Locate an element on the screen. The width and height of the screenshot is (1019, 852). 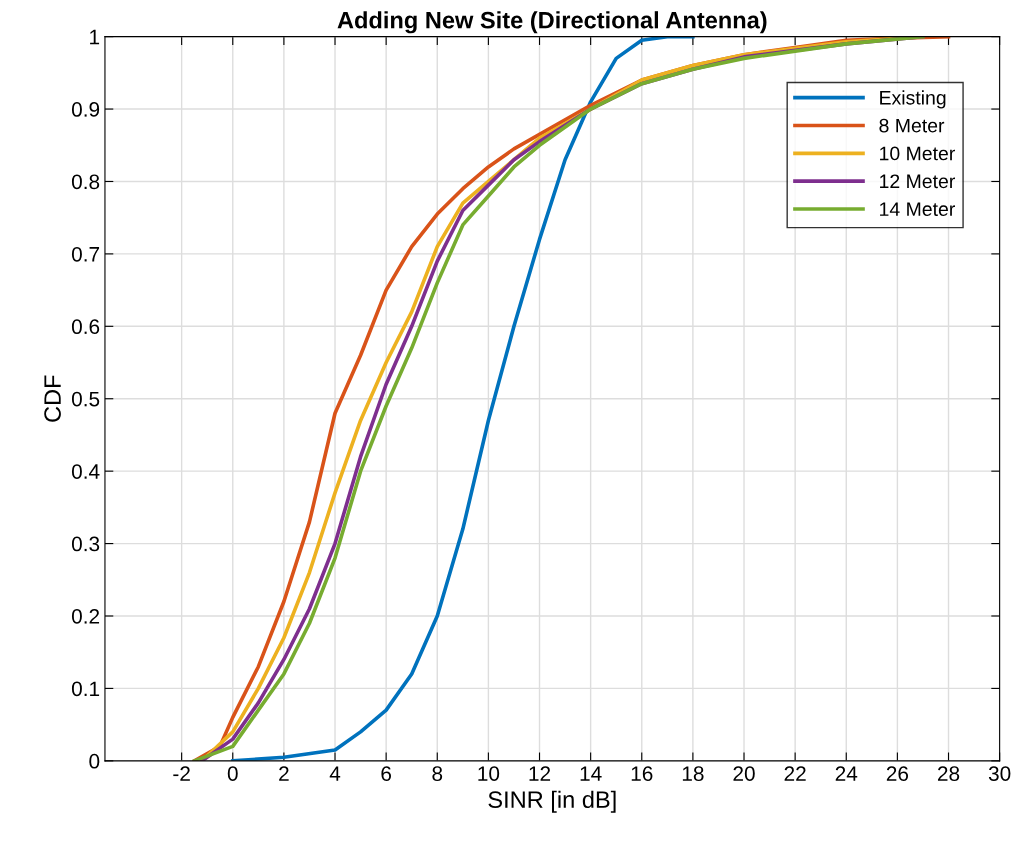
x-tick-label: 2 is located at coordinates (284, 773).